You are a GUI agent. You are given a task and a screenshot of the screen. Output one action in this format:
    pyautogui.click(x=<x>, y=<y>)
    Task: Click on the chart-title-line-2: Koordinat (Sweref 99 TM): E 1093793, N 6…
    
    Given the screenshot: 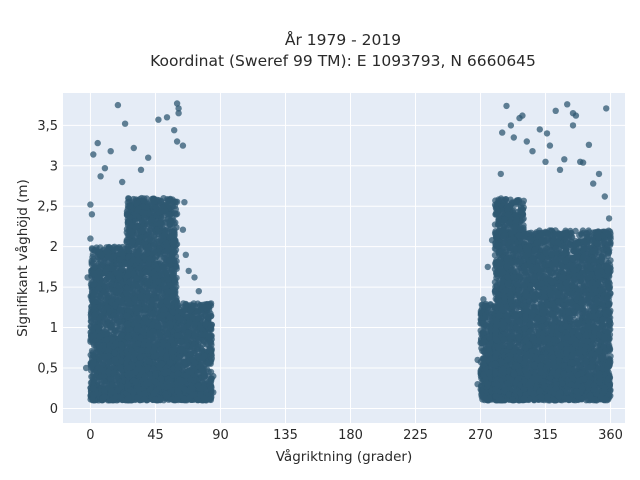 What is the action you would take?
    pyautogui.click(x=343, y=61)
    